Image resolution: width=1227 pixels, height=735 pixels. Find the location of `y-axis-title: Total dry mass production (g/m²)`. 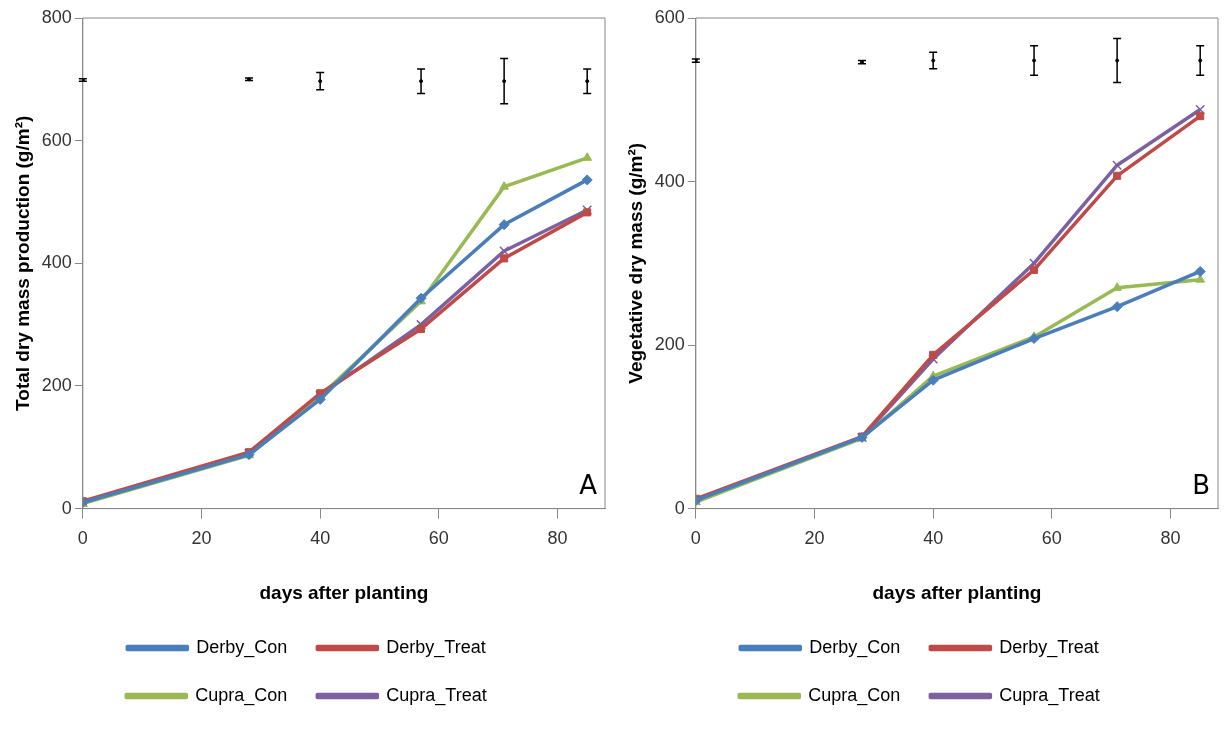

y-axis-title: Total dry mass production (g/m²) is located at coordinates (22, 263).